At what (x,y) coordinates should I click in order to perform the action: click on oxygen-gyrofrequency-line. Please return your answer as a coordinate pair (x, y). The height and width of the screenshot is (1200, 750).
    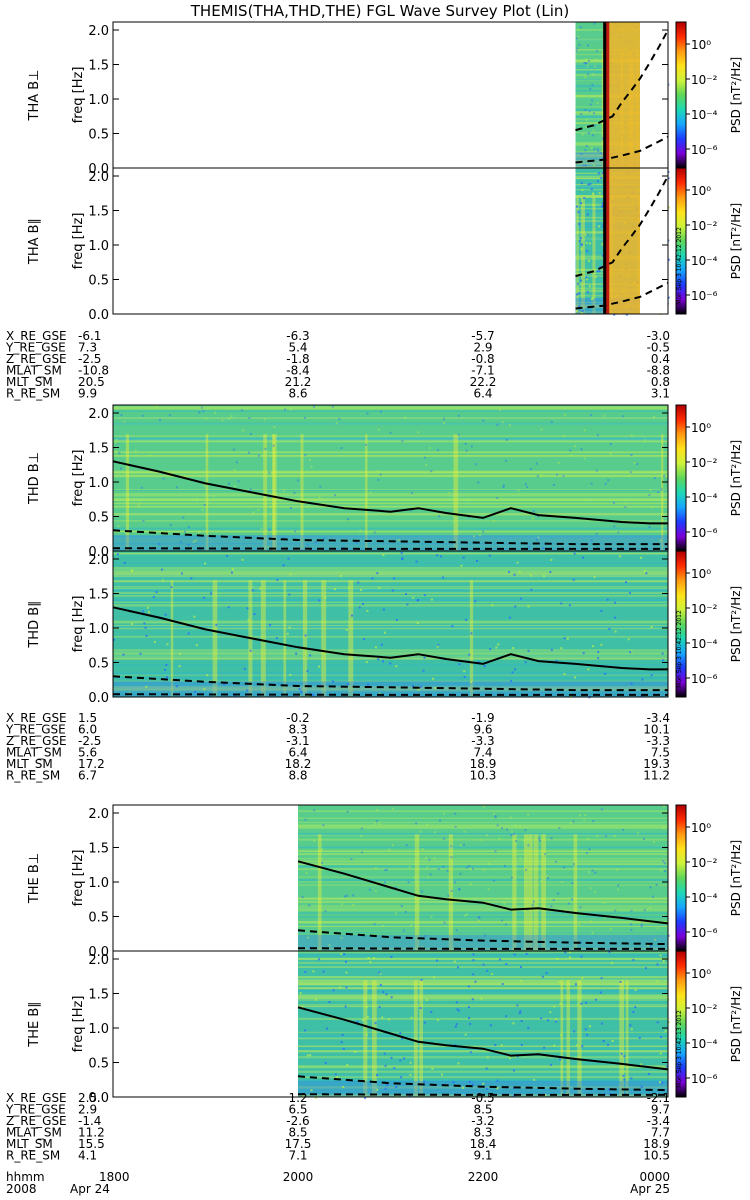
    Looking at the image, I should click on (390, 548).